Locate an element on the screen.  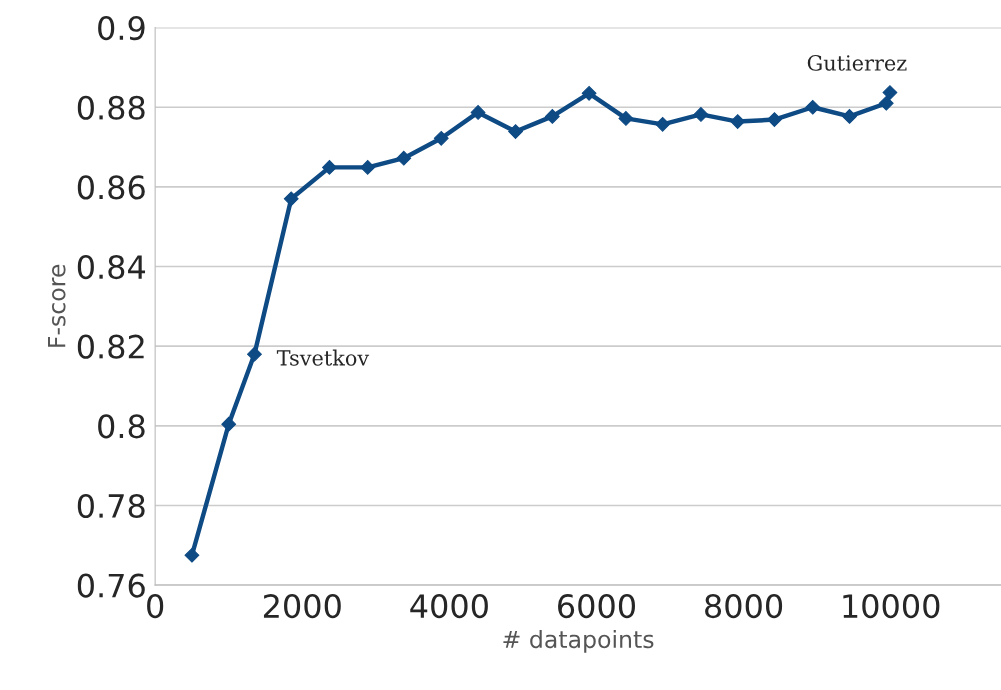
x-tick-label: 0 is located at coordinates (155, 606).